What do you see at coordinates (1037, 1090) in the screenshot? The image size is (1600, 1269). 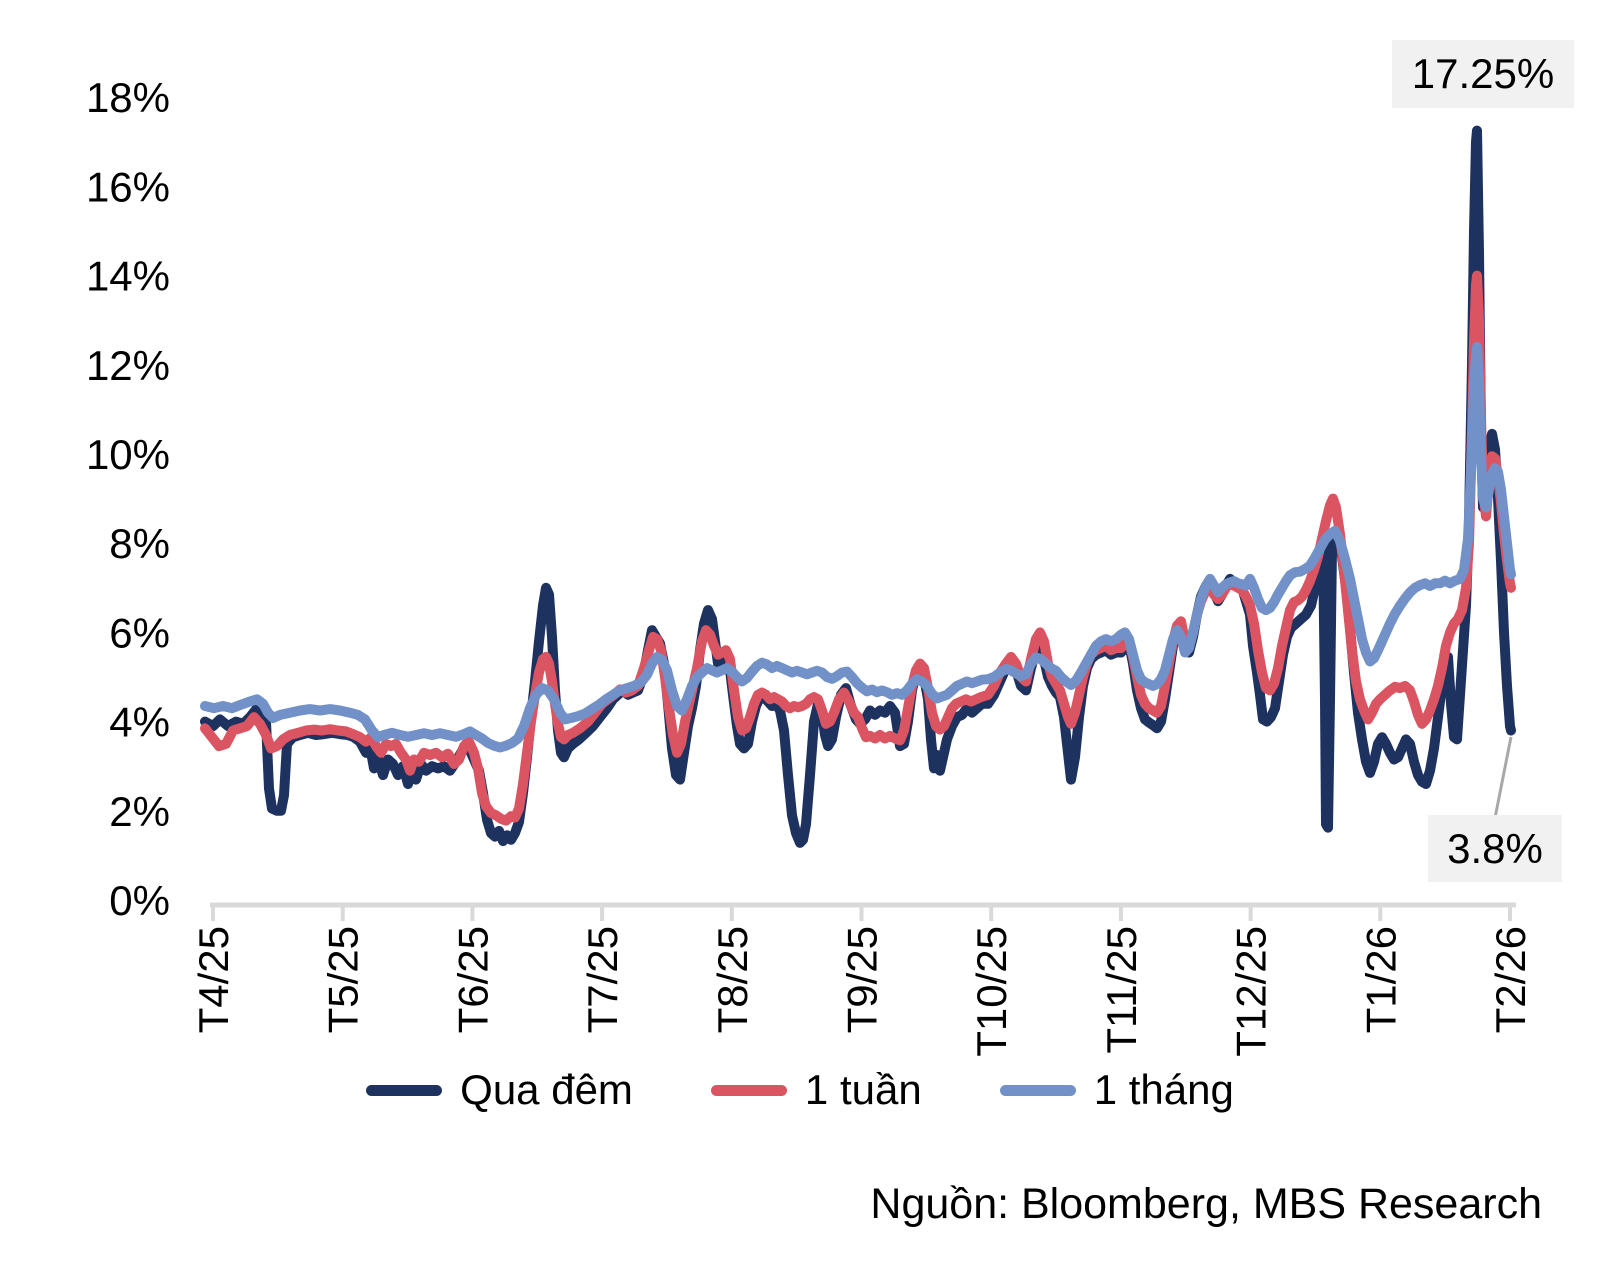 I see `legend-swatch-1-month-icon` at bounding box center [1037, 1090].